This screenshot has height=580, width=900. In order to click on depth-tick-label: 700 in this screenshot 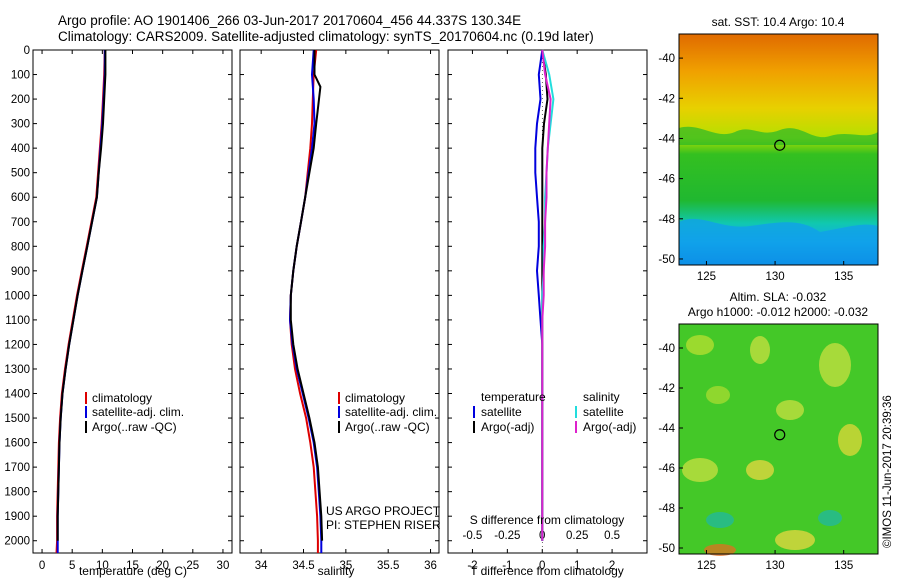, I will do `click(20, 223)`.